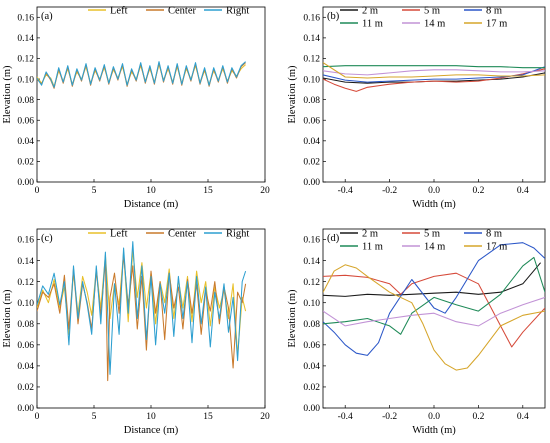 The width and height of the screenshot is (550, 443). Describe the element at coordinates (47, 238) in the screenshot. I see `panel-label: (c)` at that location.